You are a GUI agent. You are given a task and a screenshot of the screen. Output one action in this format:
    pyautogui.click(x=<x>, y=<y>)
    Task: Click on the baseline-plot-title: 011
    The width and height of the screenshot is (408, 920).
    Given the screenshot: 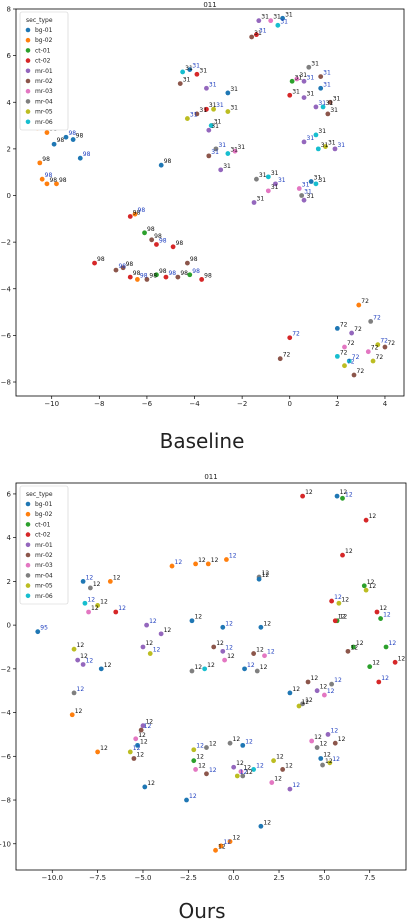 What is the action you would take?
    pyautogui.click(x=209, y=5)
    